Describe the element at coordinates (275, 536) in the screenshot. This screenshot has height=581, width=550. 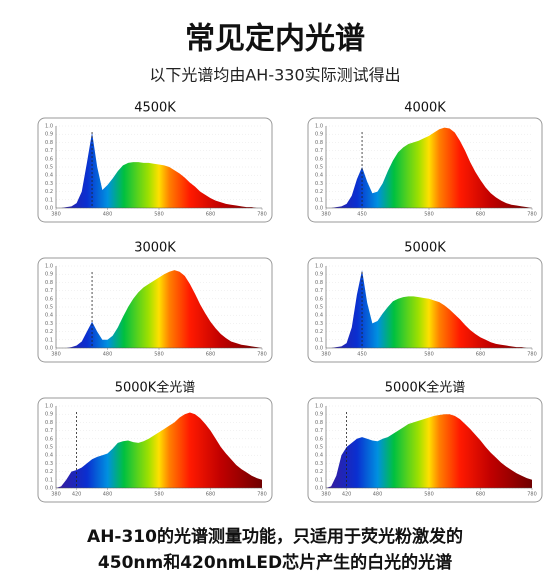
I see `footer-line: AH-310的光谱测量功能，只适用于荧光粉激发的` at that location.